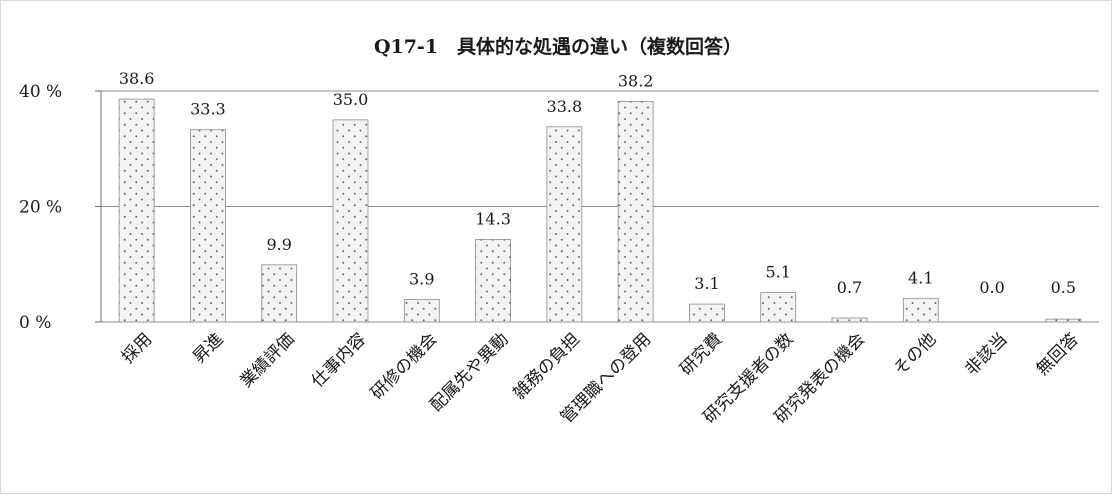 The image size is (1112, 498). What do you see at coordinates (137, 348) in the screenshot?
I see `x-tick-label: 採用` at bounding box center [137, 348].